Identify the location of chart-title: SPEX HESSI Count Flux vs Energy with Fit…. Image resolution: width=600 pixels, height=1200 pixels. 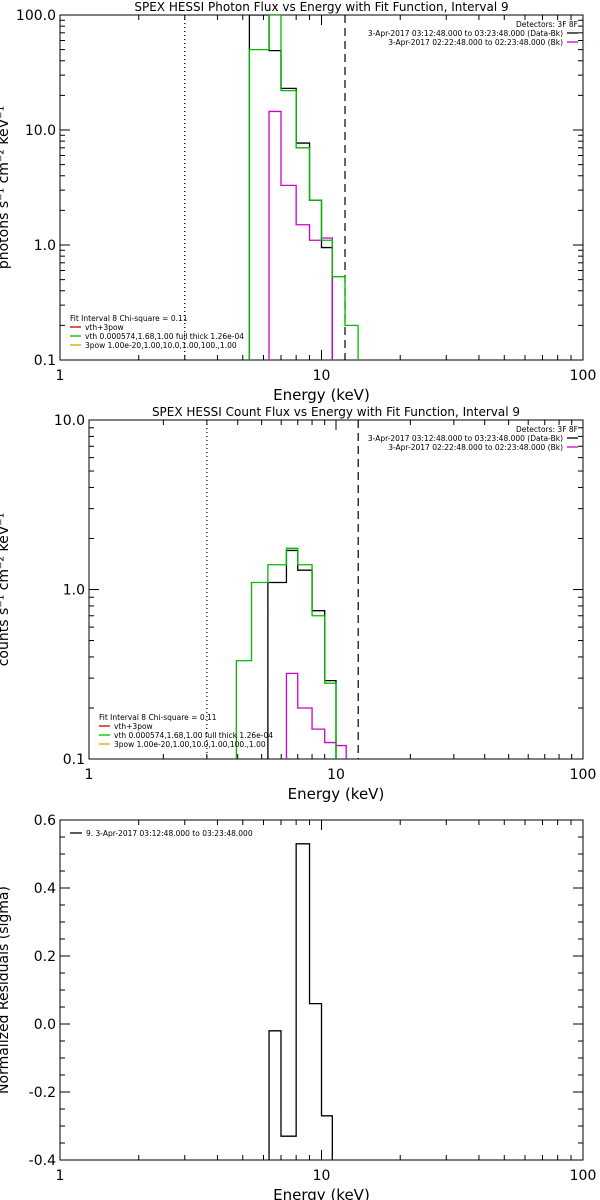
(336, 412).